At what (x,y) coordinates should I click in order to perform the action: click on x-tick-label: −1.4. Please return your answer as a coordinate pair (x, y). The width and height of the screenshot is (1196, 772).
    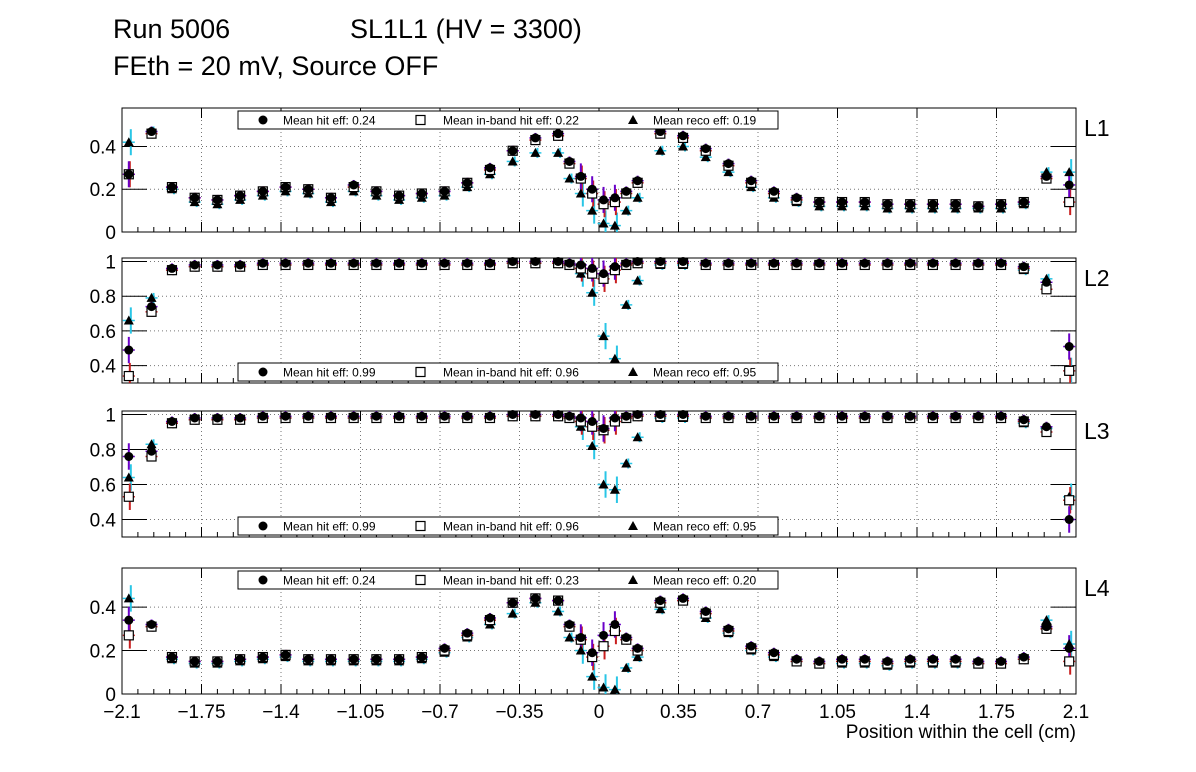
    Looking at the image, I should click on (281, 712).